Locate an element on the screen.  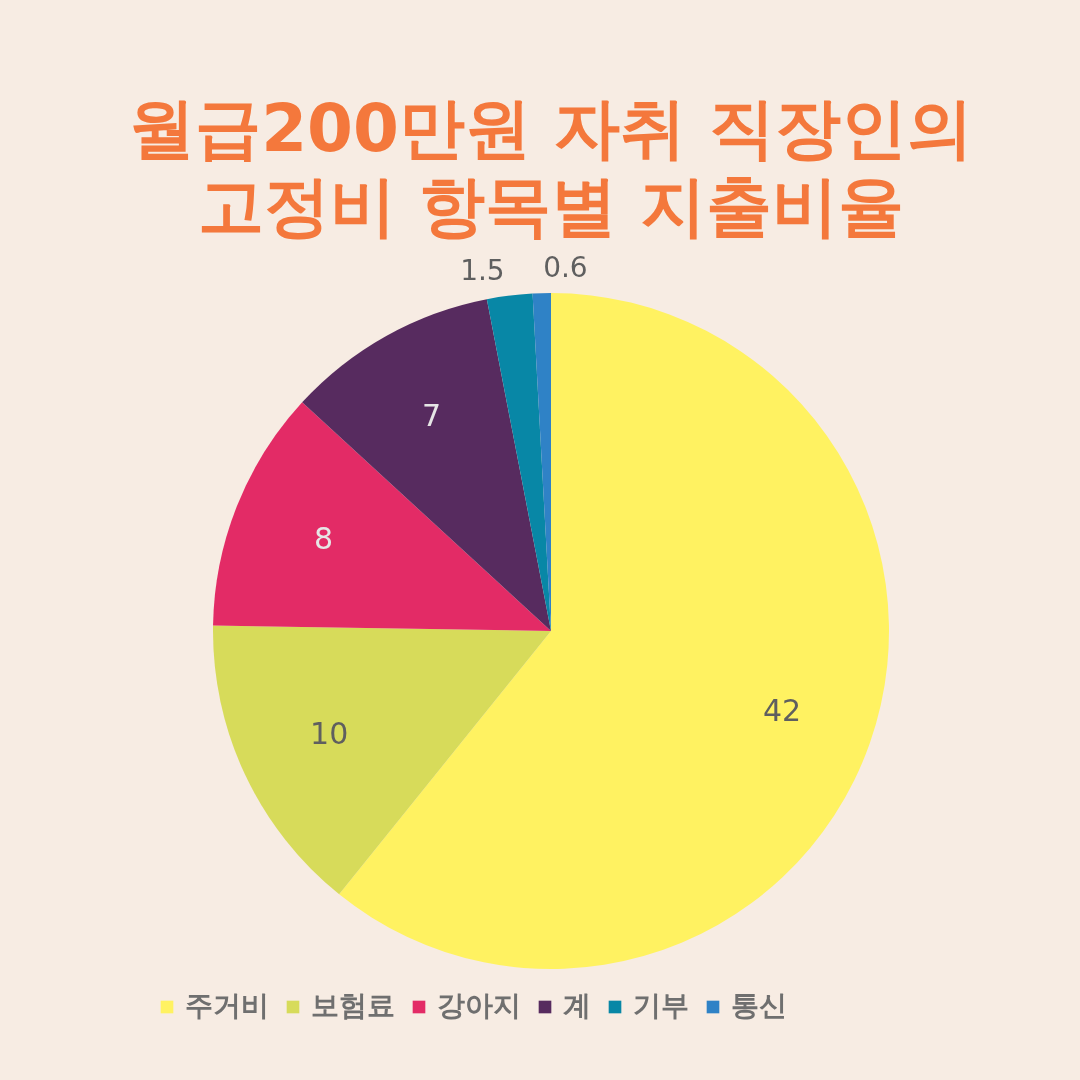
data-label: 8 is located at coordinates (323, 539).